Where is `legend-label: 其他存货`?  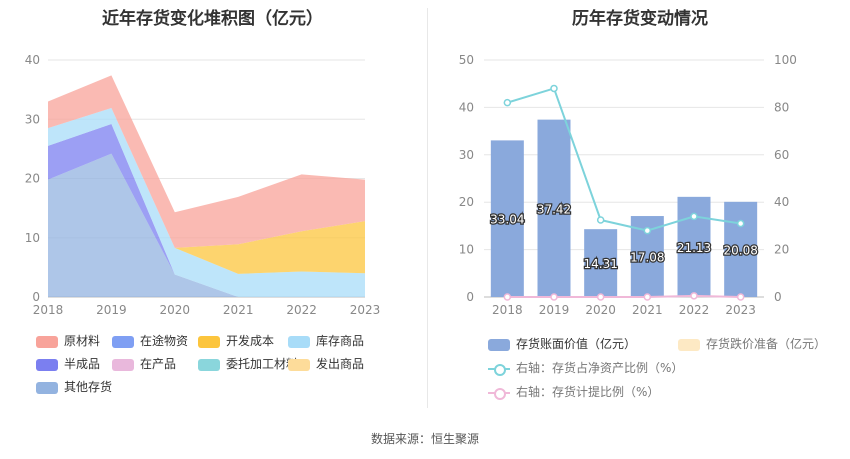
legend-label: 其他存货 is located at coordinates (88, 387).